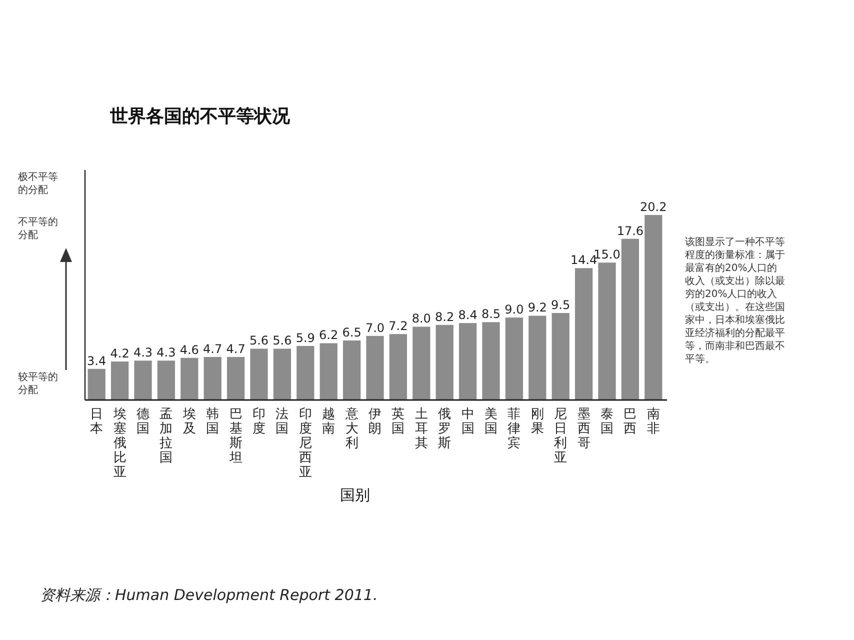 The image size is (854, 640). What do you see at coordinates (421, 319) in the screenshot?
I see `data-label: 8.0` at bounding box center [421, 319].